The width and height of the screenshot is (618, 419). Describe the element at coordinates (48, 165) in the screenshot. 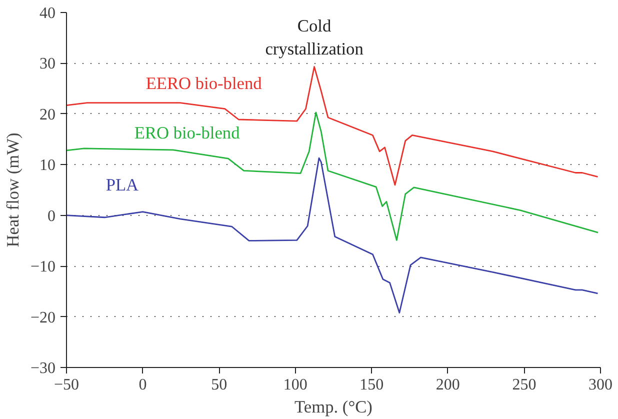

I see `y-tick-label: 10` at that location.